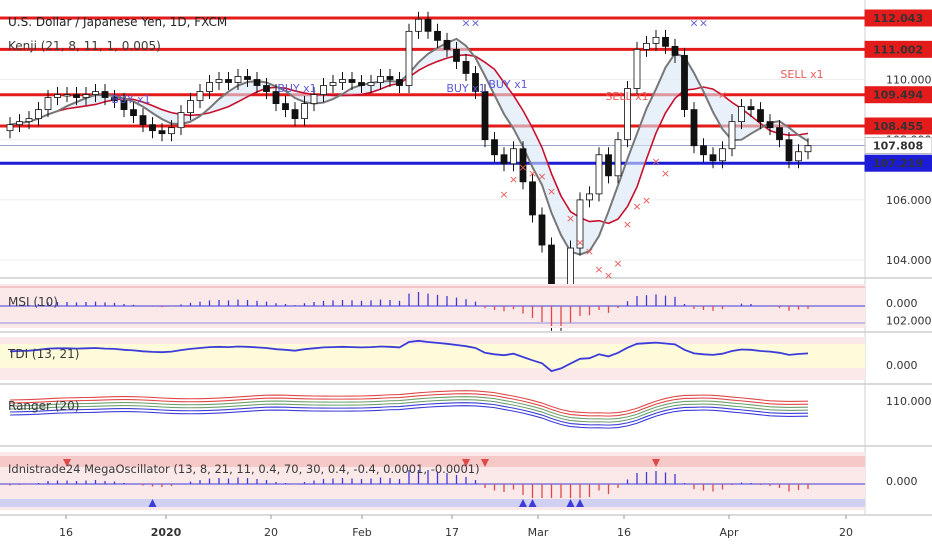  I want to click on megaoscillator-pane, so click(432, 481).